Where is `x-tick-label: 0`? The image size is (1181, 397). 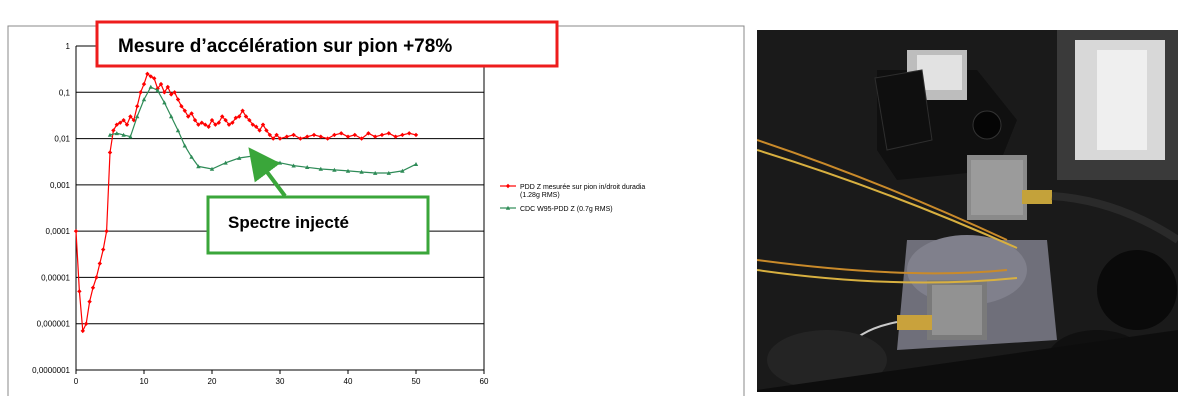 x-tick-label: 0 is located at coordinates (76, 381).